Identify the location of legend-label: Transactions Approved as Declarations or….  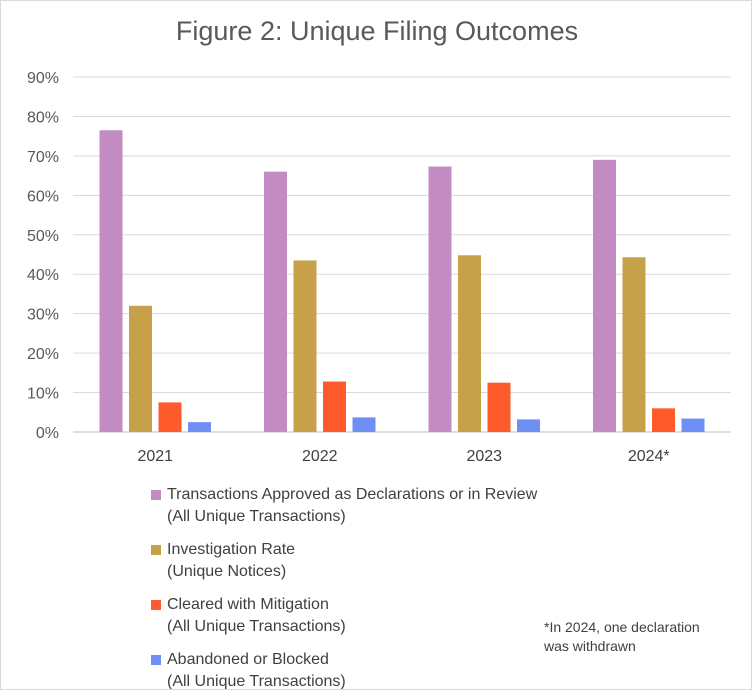
(352, 506).